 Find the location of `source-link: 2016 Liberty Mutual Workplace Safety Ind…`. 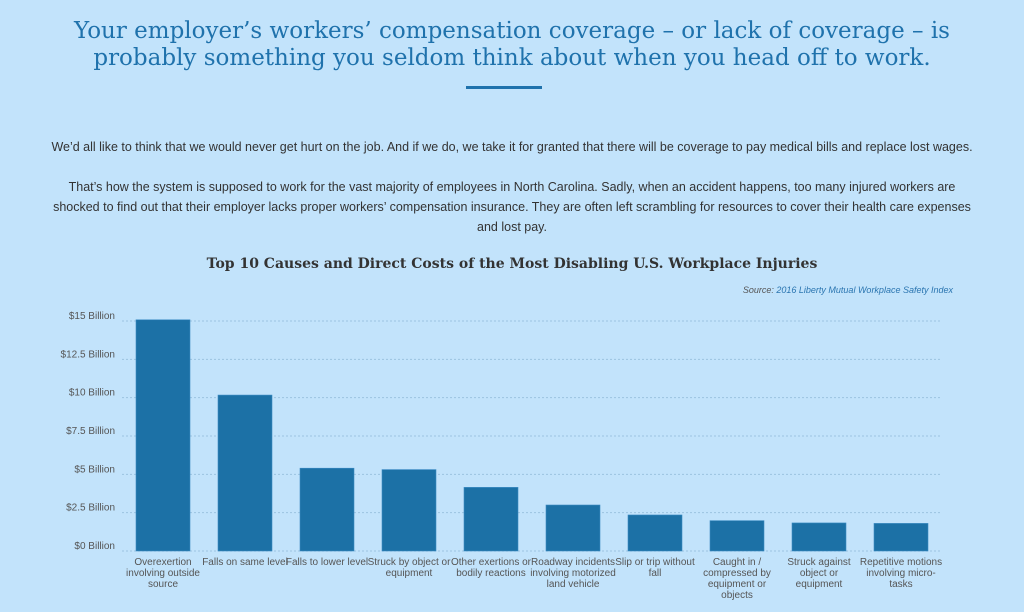

source-link: 2016 Liberty Mutual Workplace Safety Ind… is located at coordinates (864, 290).